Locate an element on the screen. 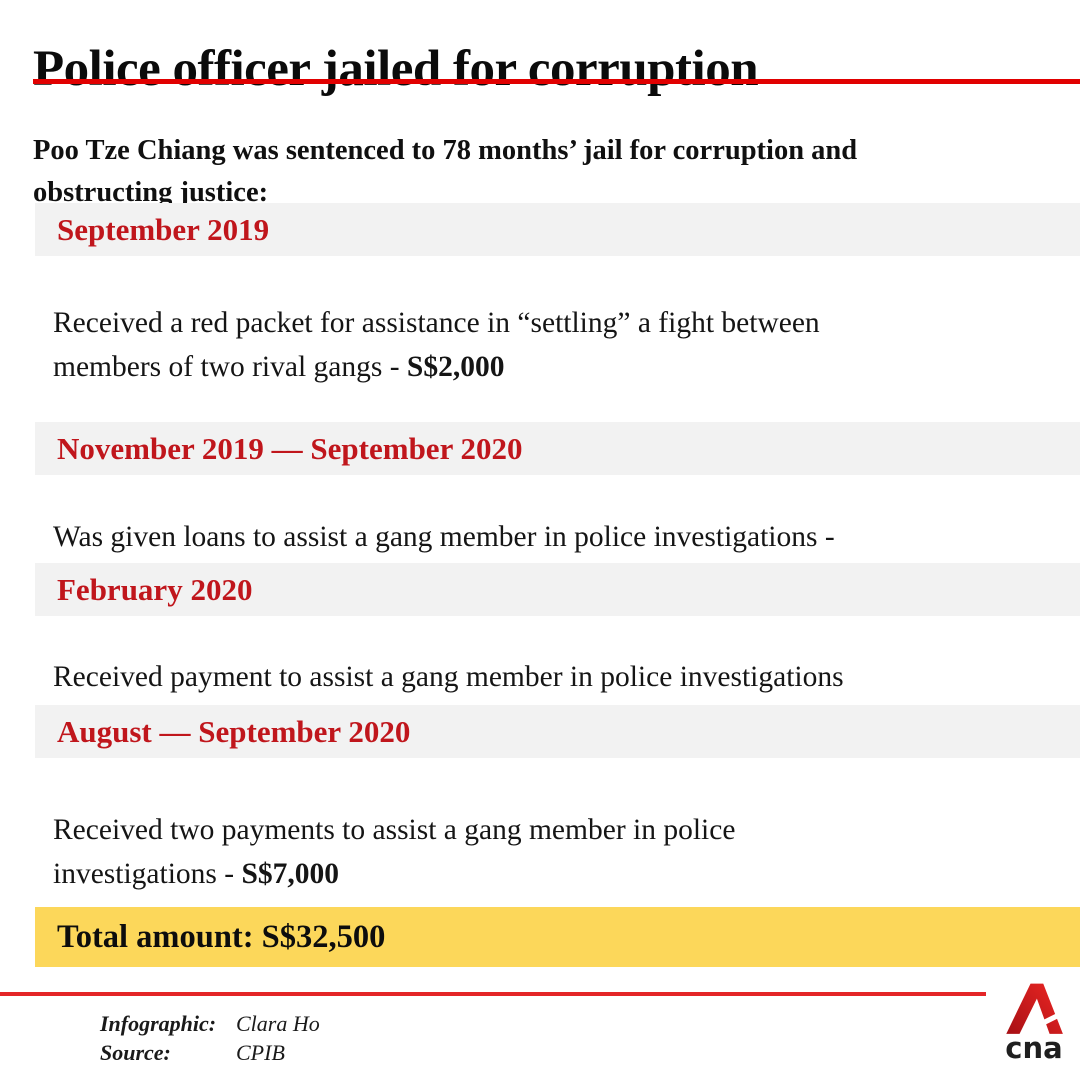  credit-label: Infographic: is located at coordinates (158, 1023).